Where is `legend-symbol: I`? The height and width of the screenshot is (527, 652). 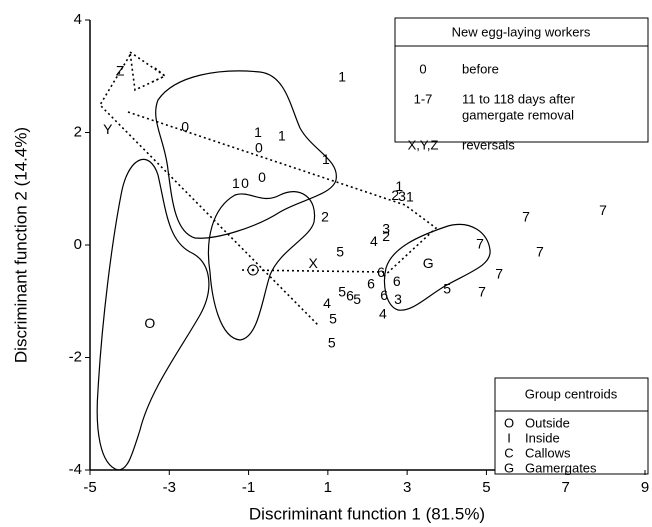
legend-symbol: I is located at coordinates (509, 437).